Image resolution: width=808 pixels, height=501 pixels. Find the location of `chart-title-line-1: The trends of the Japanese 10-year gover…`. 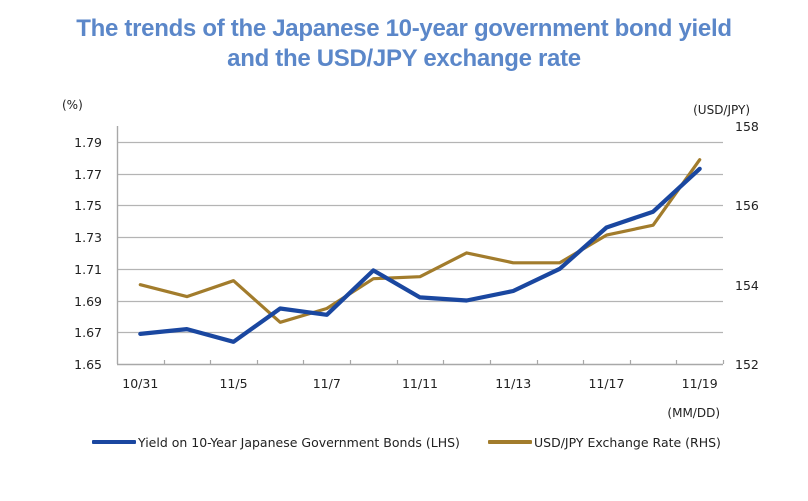

chart-title-line-1: The trends of the Japanese 10-year gover… is located at coordinates (404, 28).